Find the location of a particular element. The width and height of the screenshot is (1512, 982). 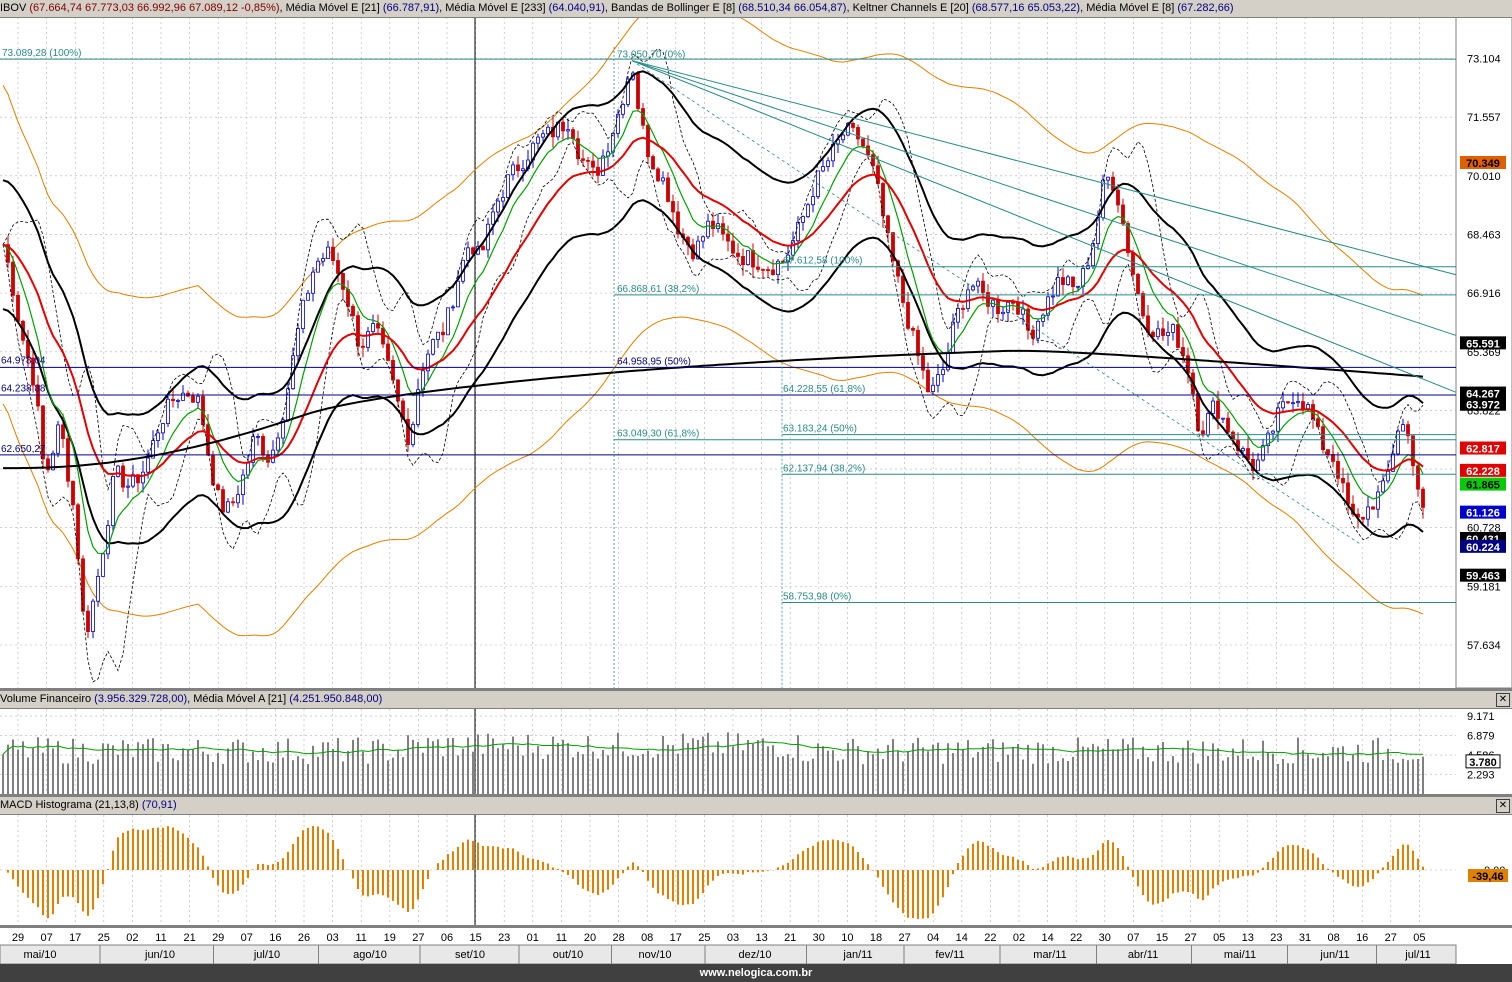

month-label: jan/11 is located at coordinates (857, 955).